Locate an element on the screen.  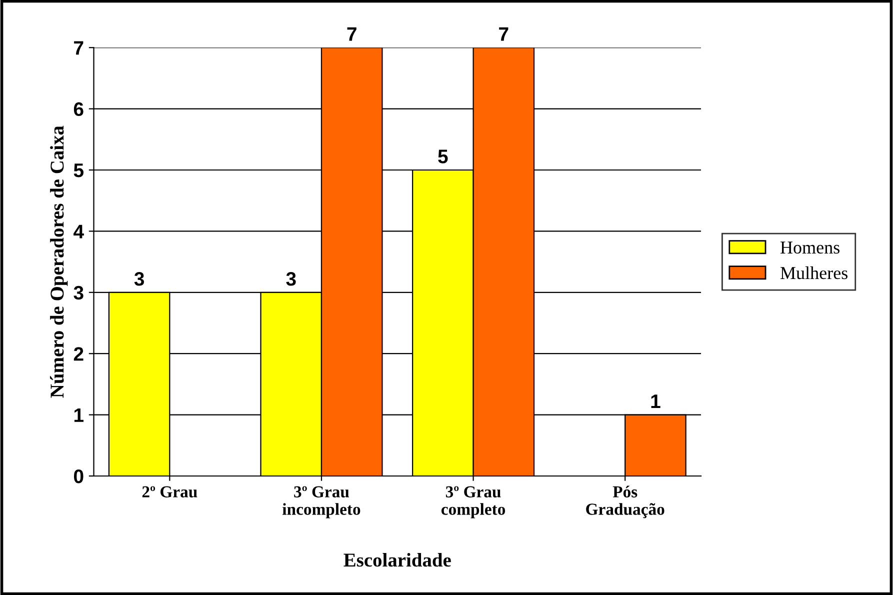
y-tick-label: 3 is located at coordinates (79, 293).